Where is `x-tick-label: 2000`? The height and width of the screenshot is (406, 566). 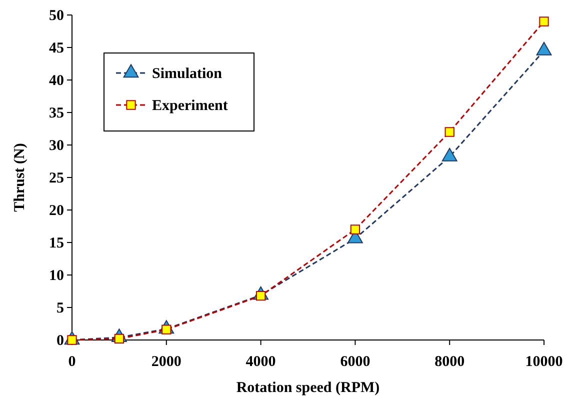 x-tick-label: 2000 is located at coordinates (166, 362).